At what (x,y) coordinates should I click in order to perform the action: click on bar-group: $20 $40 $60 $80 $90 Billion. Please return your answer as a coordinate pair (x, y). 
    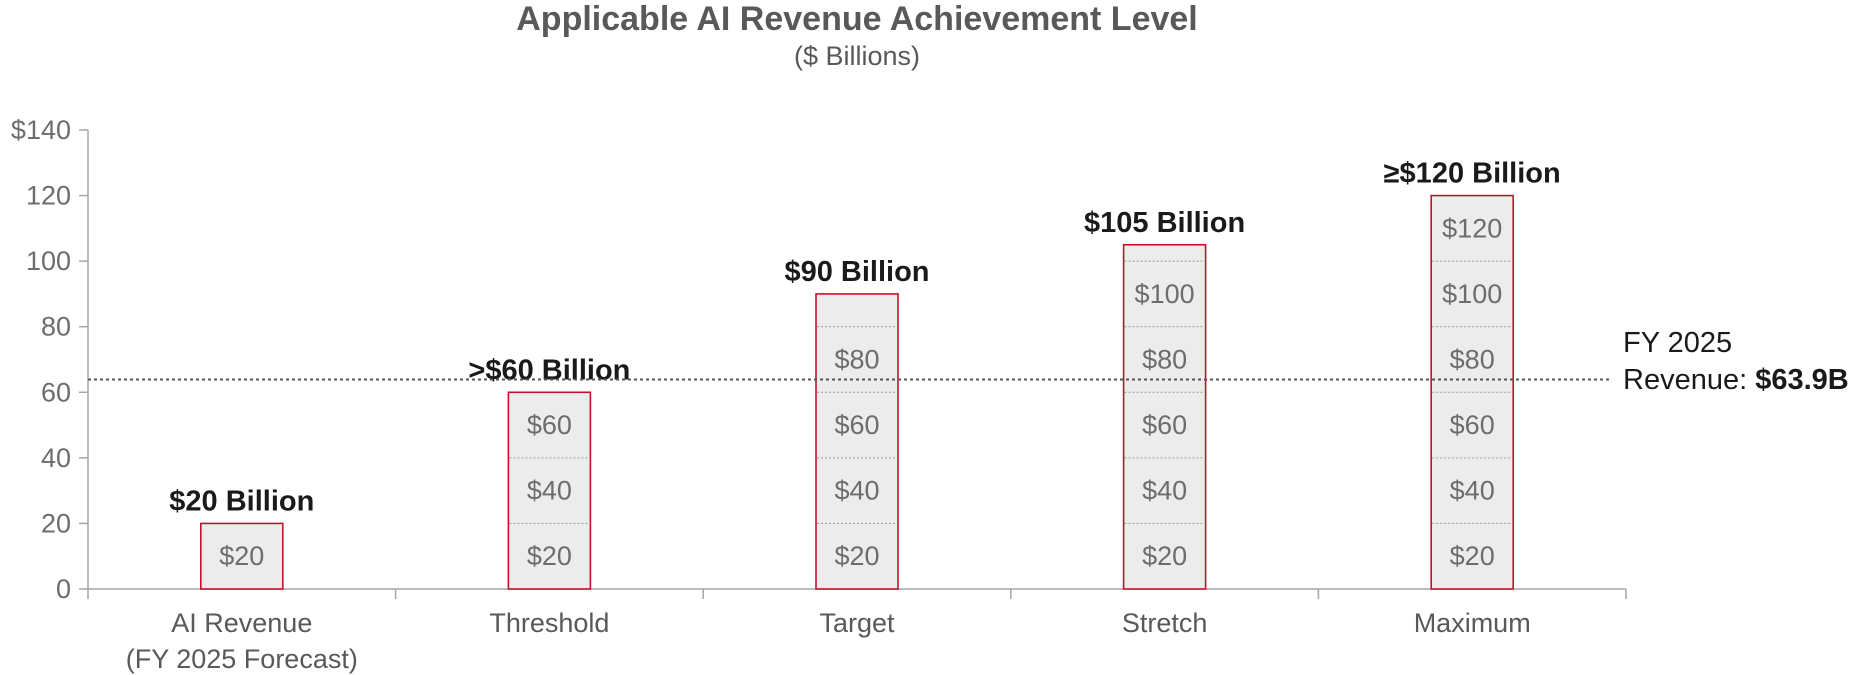
    Looking at the image, I should click on (857, 423).